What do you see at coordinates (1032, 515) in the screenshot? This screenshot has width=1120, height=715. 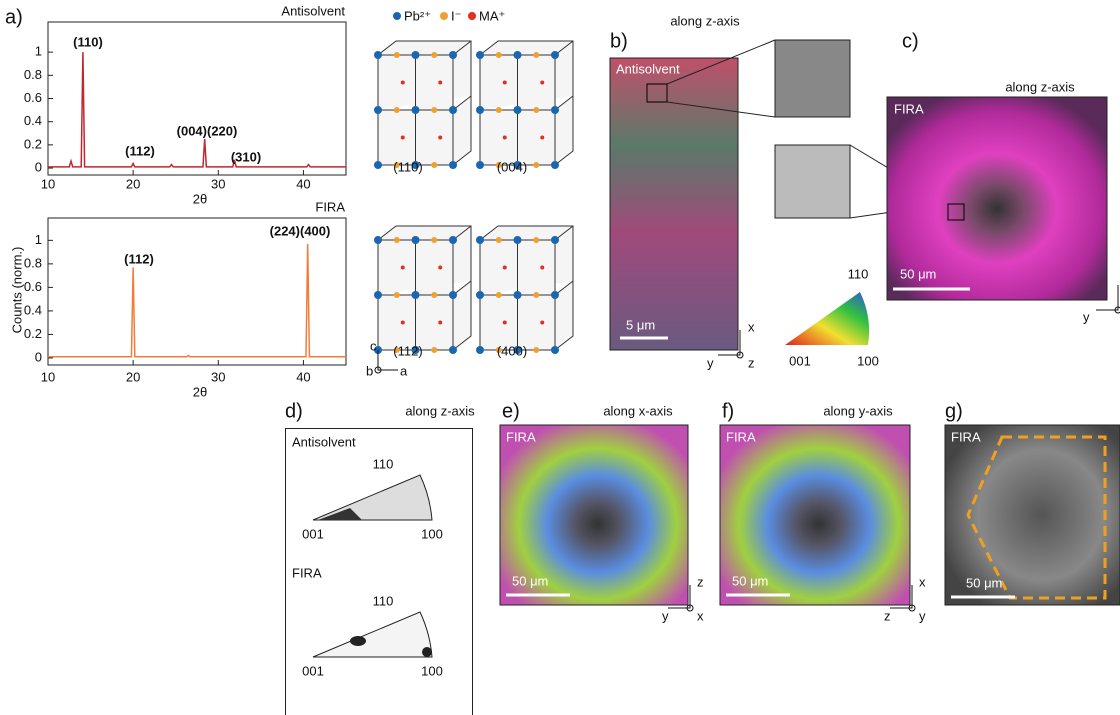 I see `sem-image` at bounding box center [1032, 515].